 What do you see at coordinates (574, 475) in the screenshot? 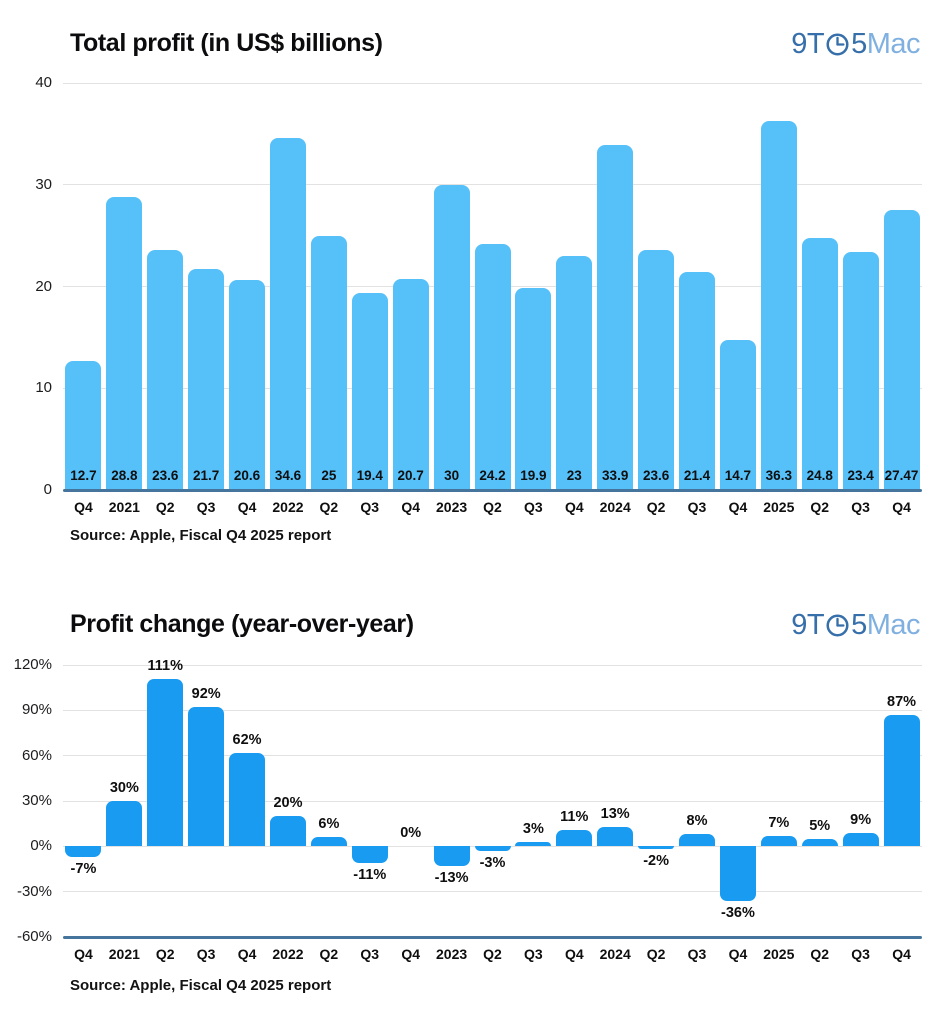
I see `bar-value-label: 23` at bounding box center [574, 475].